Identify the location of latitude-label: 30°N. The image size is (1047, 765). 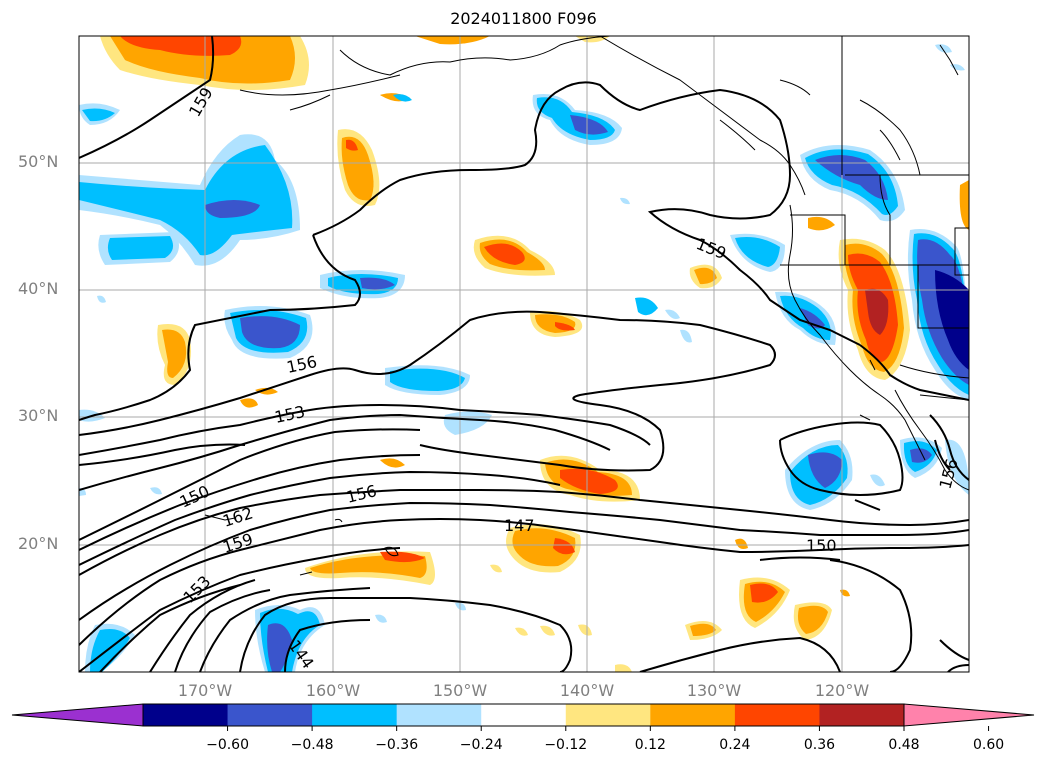
(38, 415).